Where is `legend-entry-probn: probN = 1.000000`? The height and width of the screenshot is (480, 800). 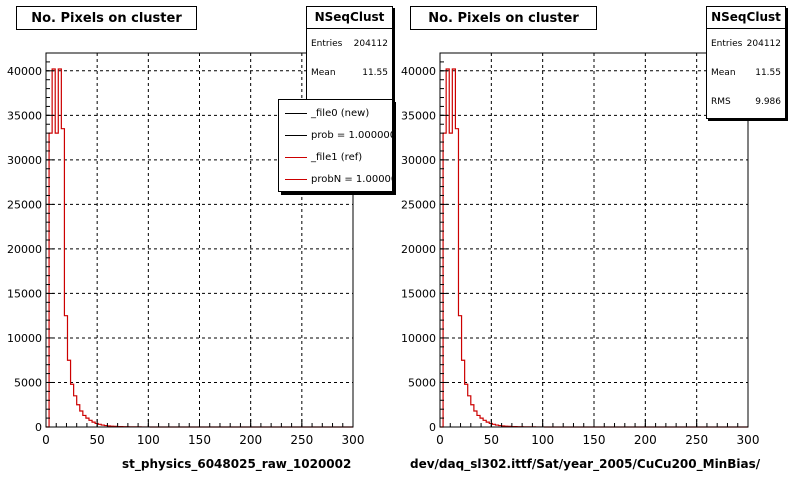 legend-entry-probn: probN = 1.000000 is located at coordinates (335, 179).